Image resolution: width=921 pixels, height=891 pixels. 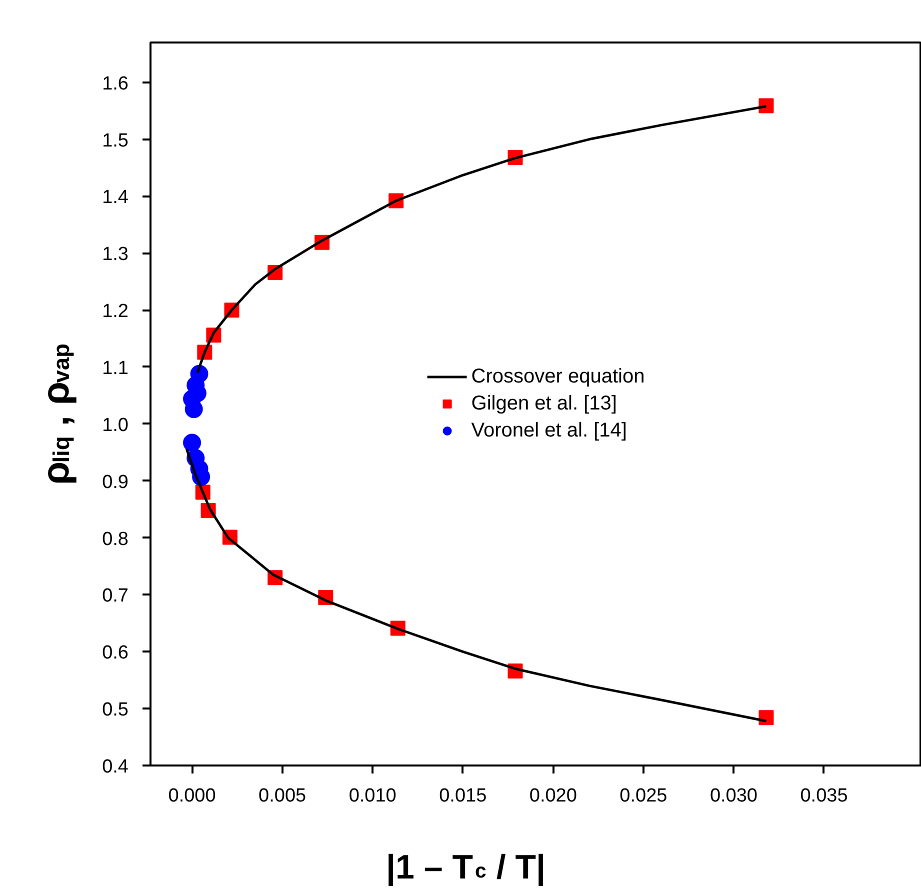 I want to click on y-tick-label: 0.6, so click(x=115, y=653).